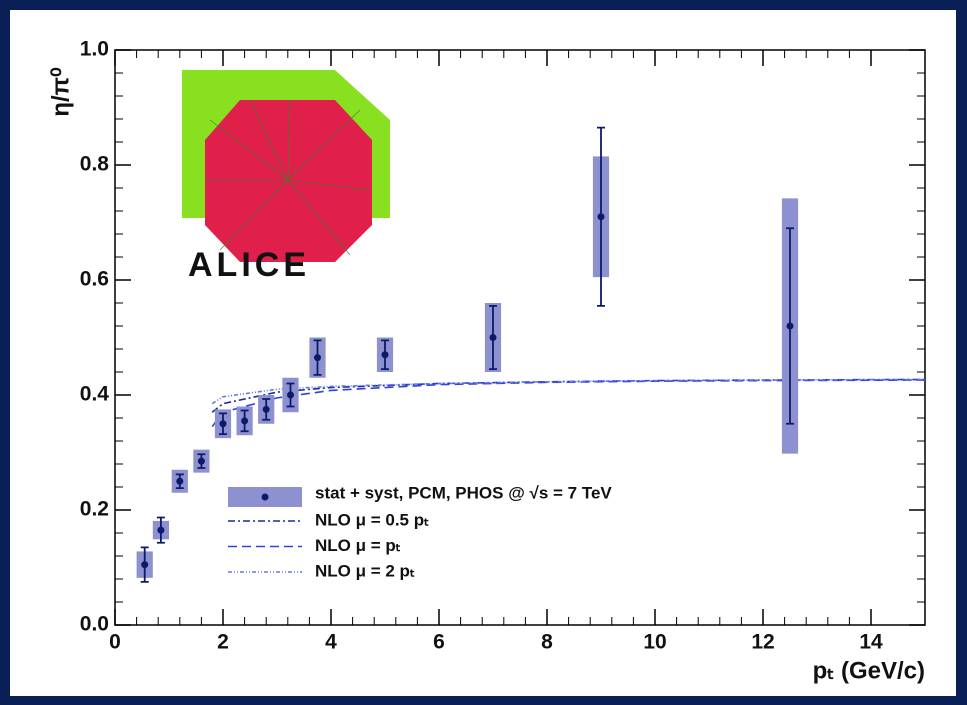 Image resolution: width=967 pixels, height=705 pixels. Describe the element at coordinates (871, 642) in the screenshot. I see `x-tick-label: 14` at that location.